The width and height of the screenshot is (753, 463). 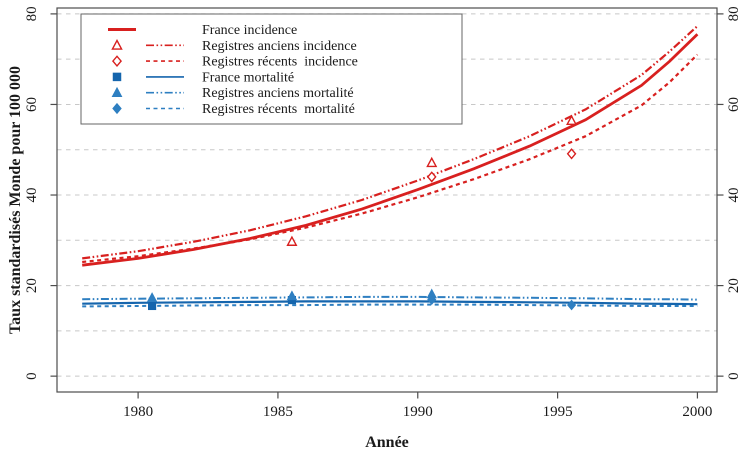 What do you see at coordinates (734, 285) in the screenshot?
I see `y-tick-label-right-20: 20` at bounding box center [734, 285].